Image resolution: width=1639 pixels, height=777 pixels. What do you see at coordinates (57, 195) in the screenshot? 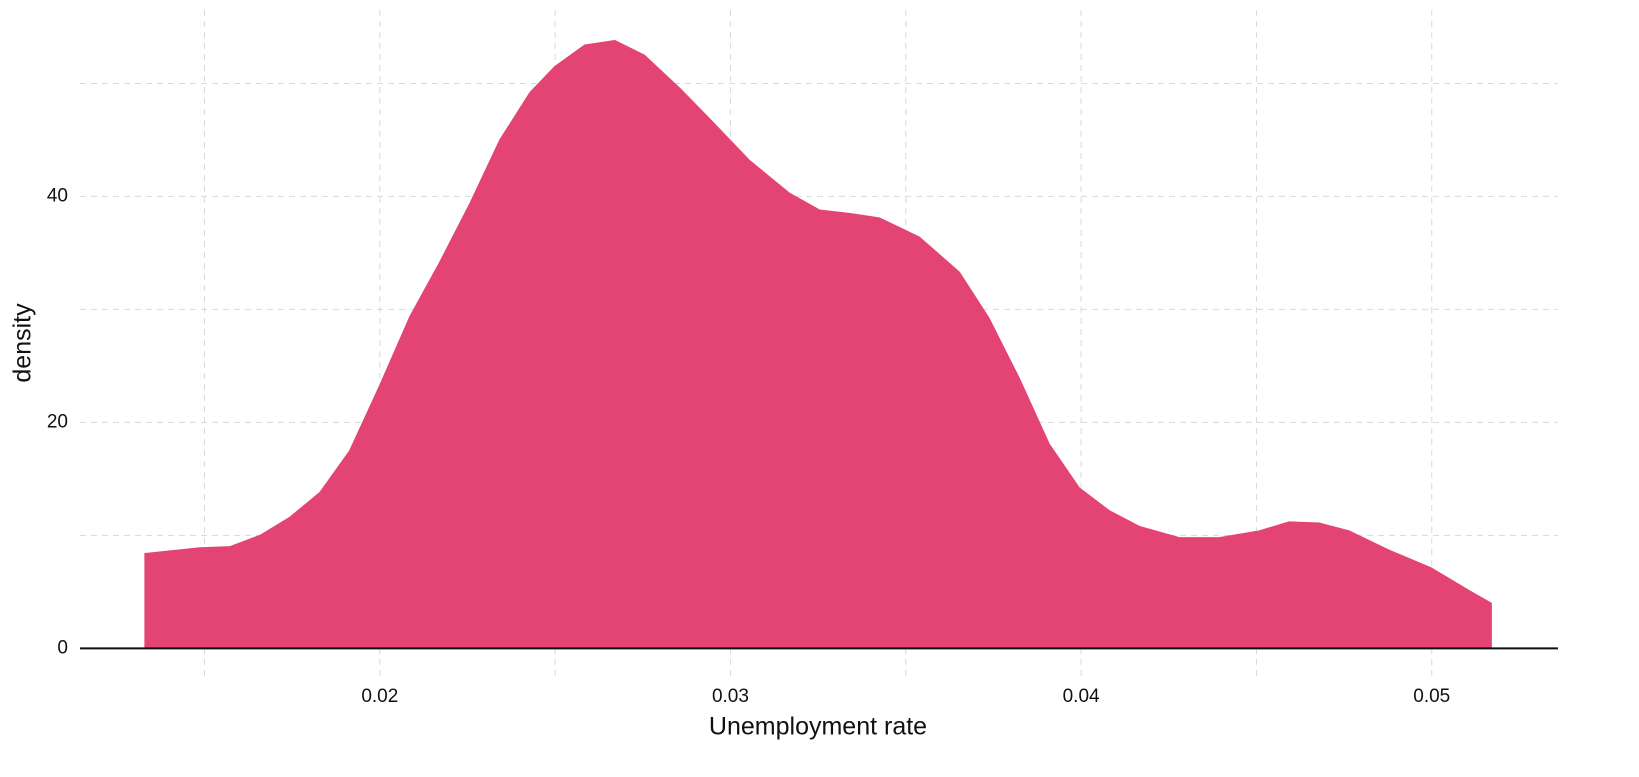
I see `y-tick-label: 40` at bounding box center [57, 195].